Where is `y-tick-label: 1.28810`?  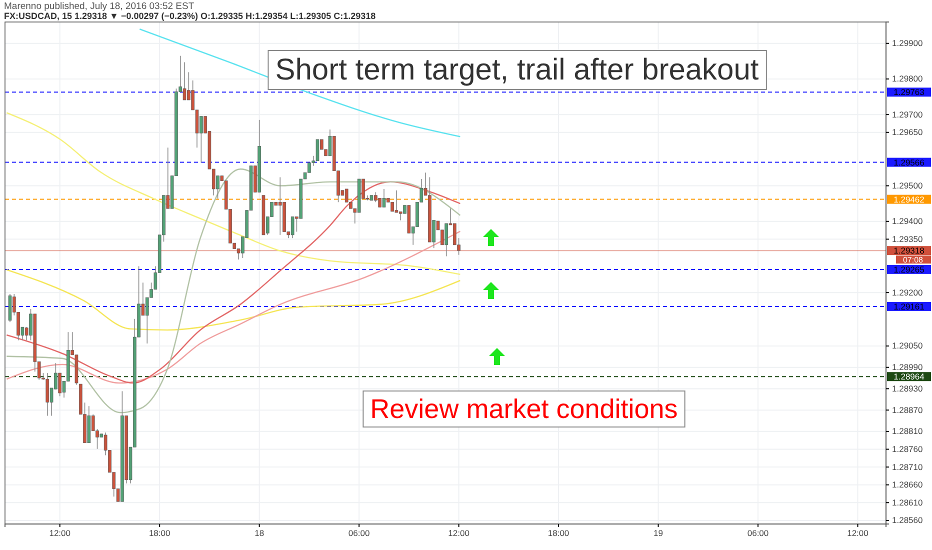
y-tick-label: 1.28810 is located at coordinates (907, 431).